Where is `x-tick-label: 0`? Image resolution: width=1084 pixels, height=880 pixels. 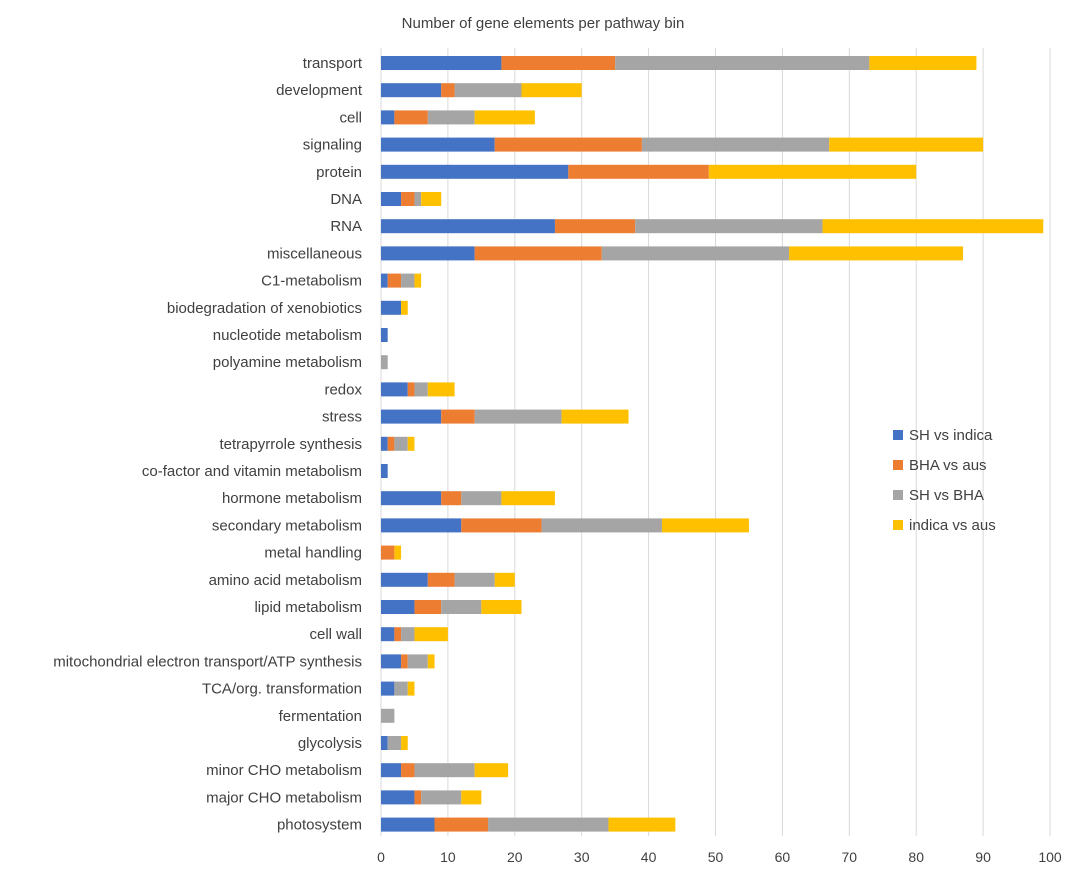 x-tick-label: 0 is located at coordinates (381, 857).